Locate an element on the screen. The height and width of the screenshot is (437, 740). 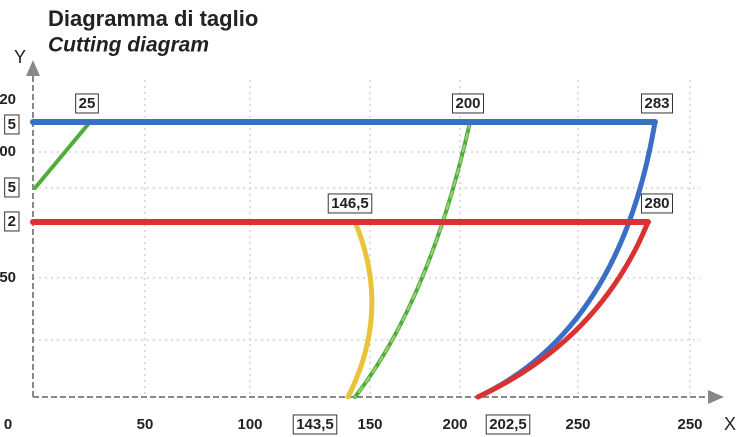
x-tick-label: 0 is located at coordinates (8, 424).